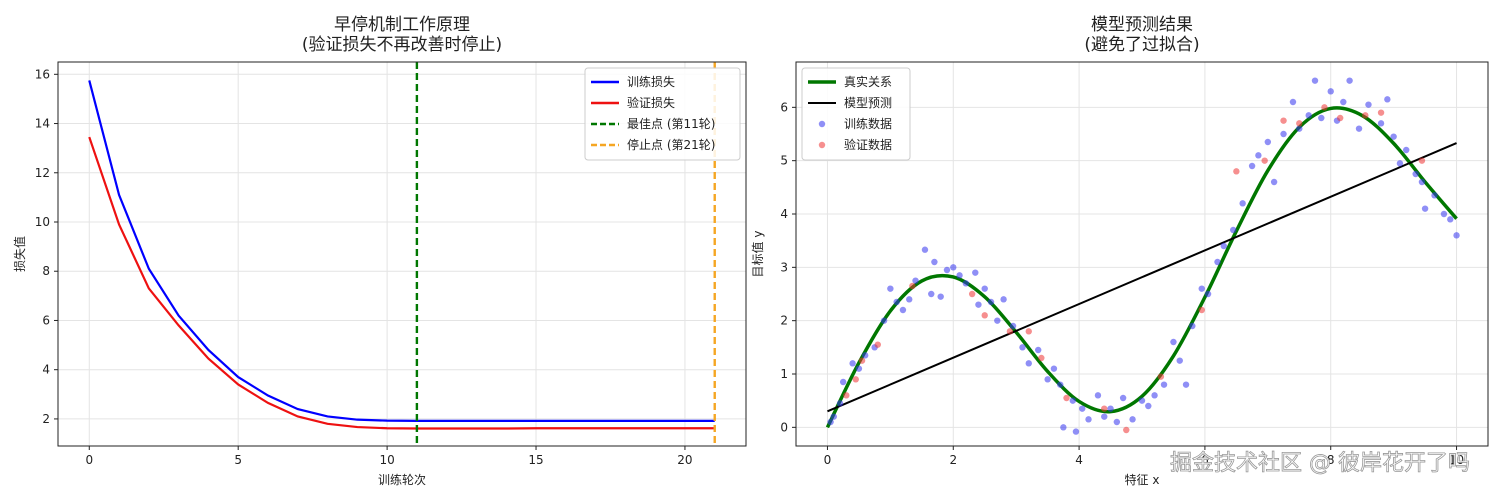  What do you see at coordinates (19, 254) in the screenshot?
I see `y-axis-label: 损失值` at bounding box center [19, 254].